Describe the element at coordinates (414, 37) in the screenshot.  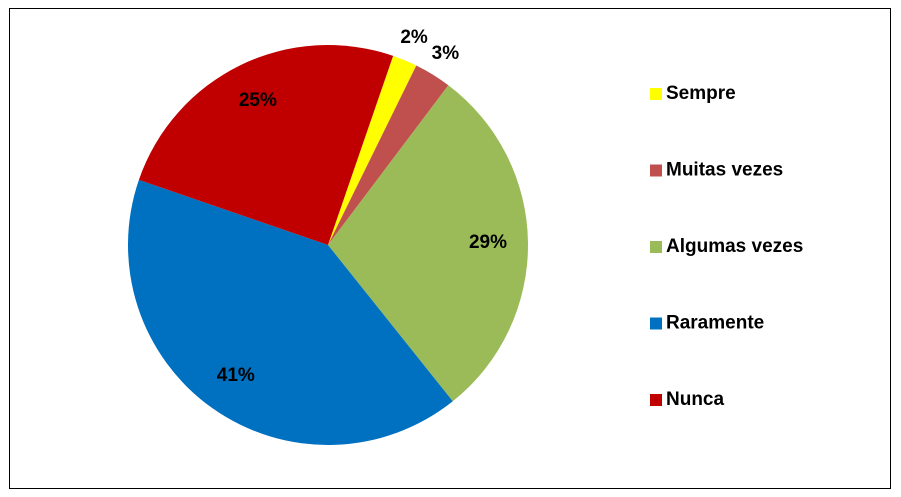
I see `data-label: 2%` at that location.